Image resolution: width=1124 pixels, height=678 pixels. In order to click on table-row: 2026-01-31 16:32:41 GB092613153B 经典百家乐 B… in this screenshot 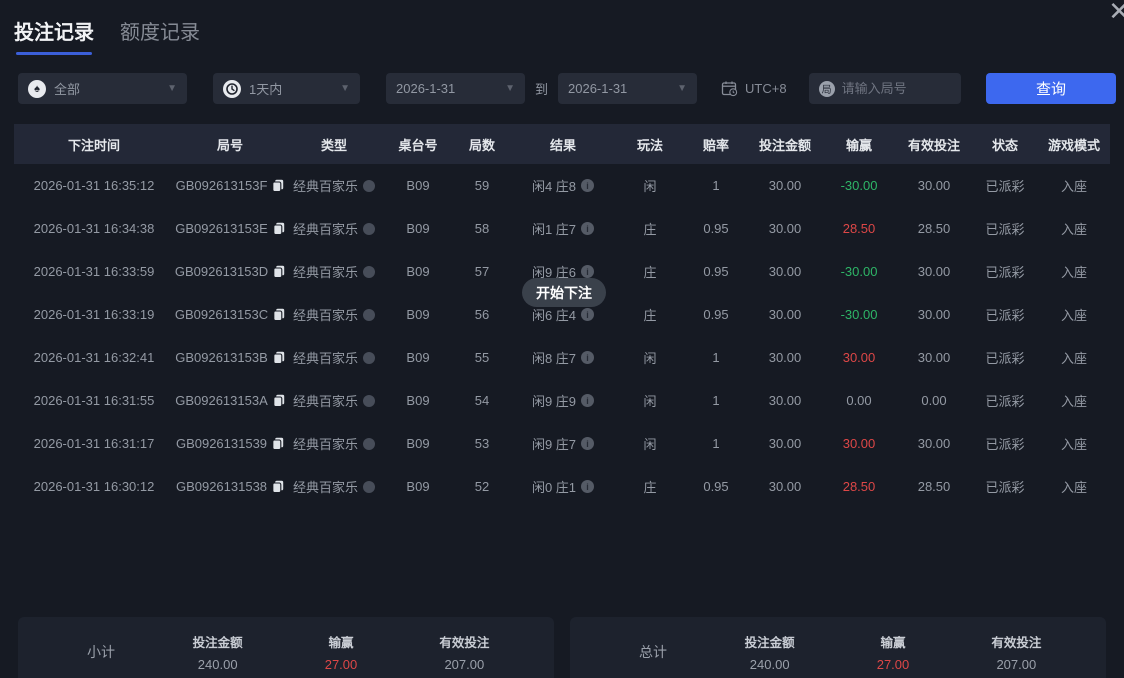, I will do `click(562, 357)`.